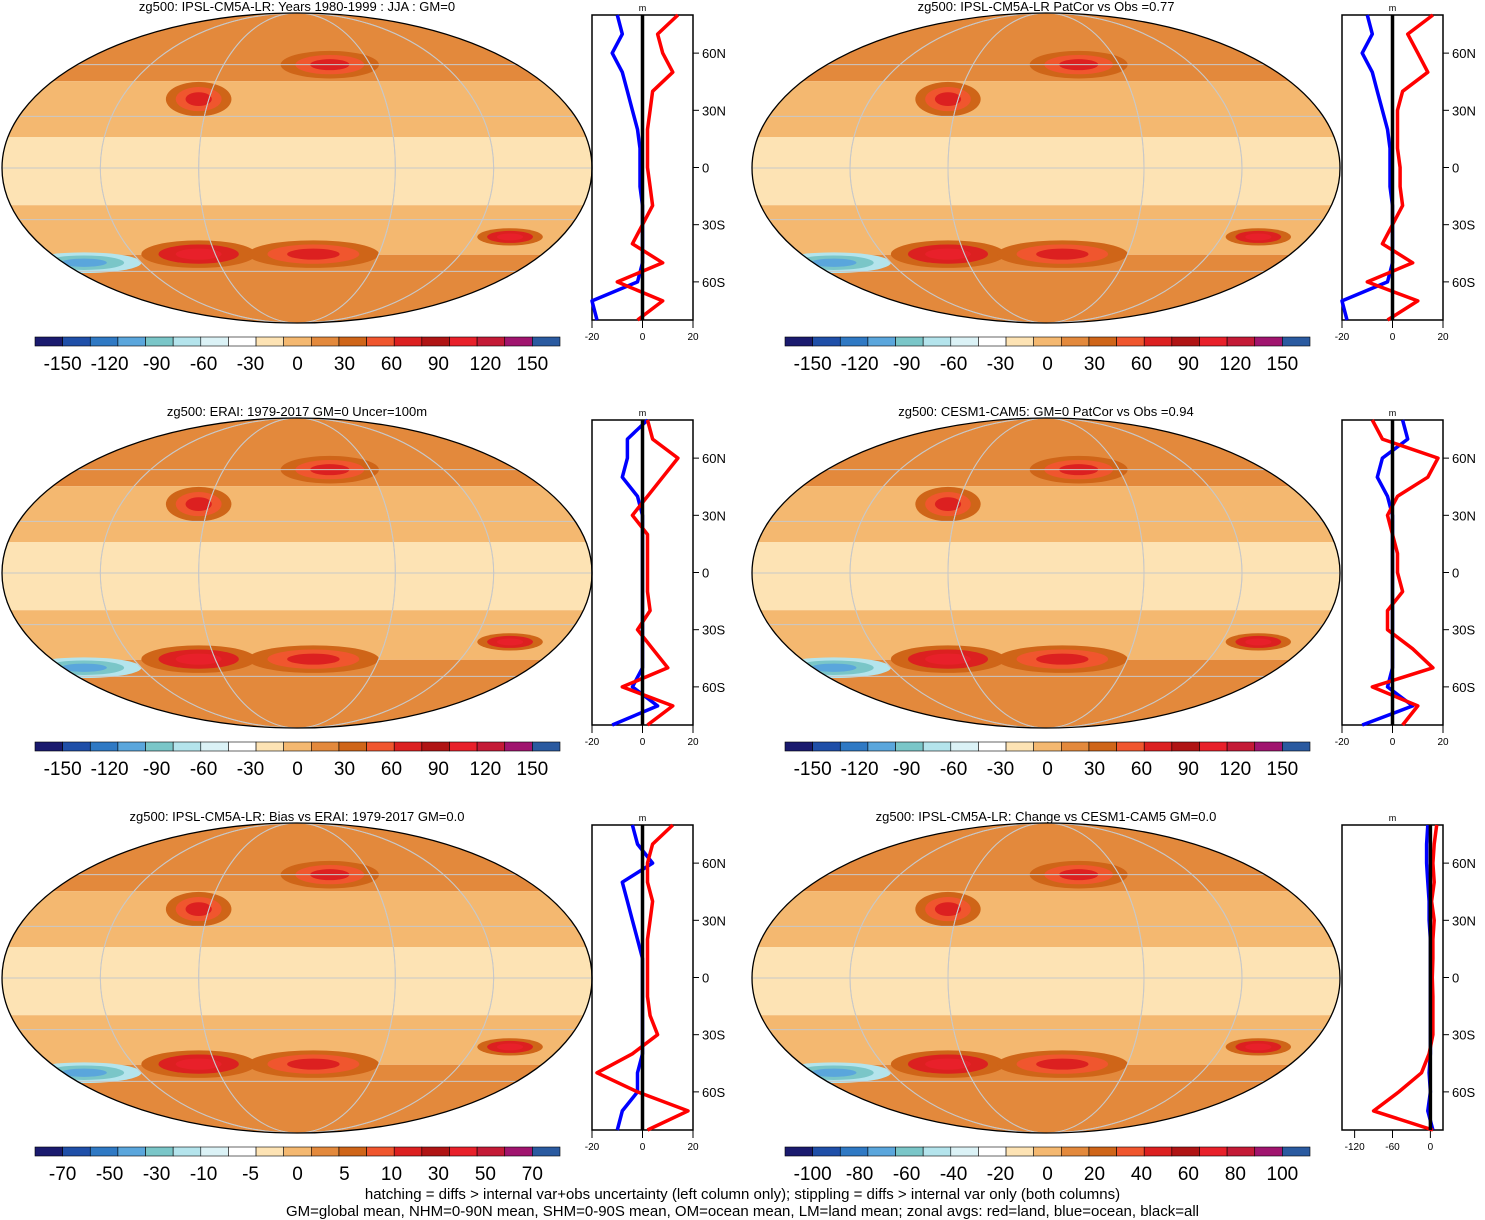 The image size is (1485, 1220). What do you see at coordinates (391, 1174) in the screenshot?
I see `colorbar-tick-label: 10` at bounding box center [391, 1174].